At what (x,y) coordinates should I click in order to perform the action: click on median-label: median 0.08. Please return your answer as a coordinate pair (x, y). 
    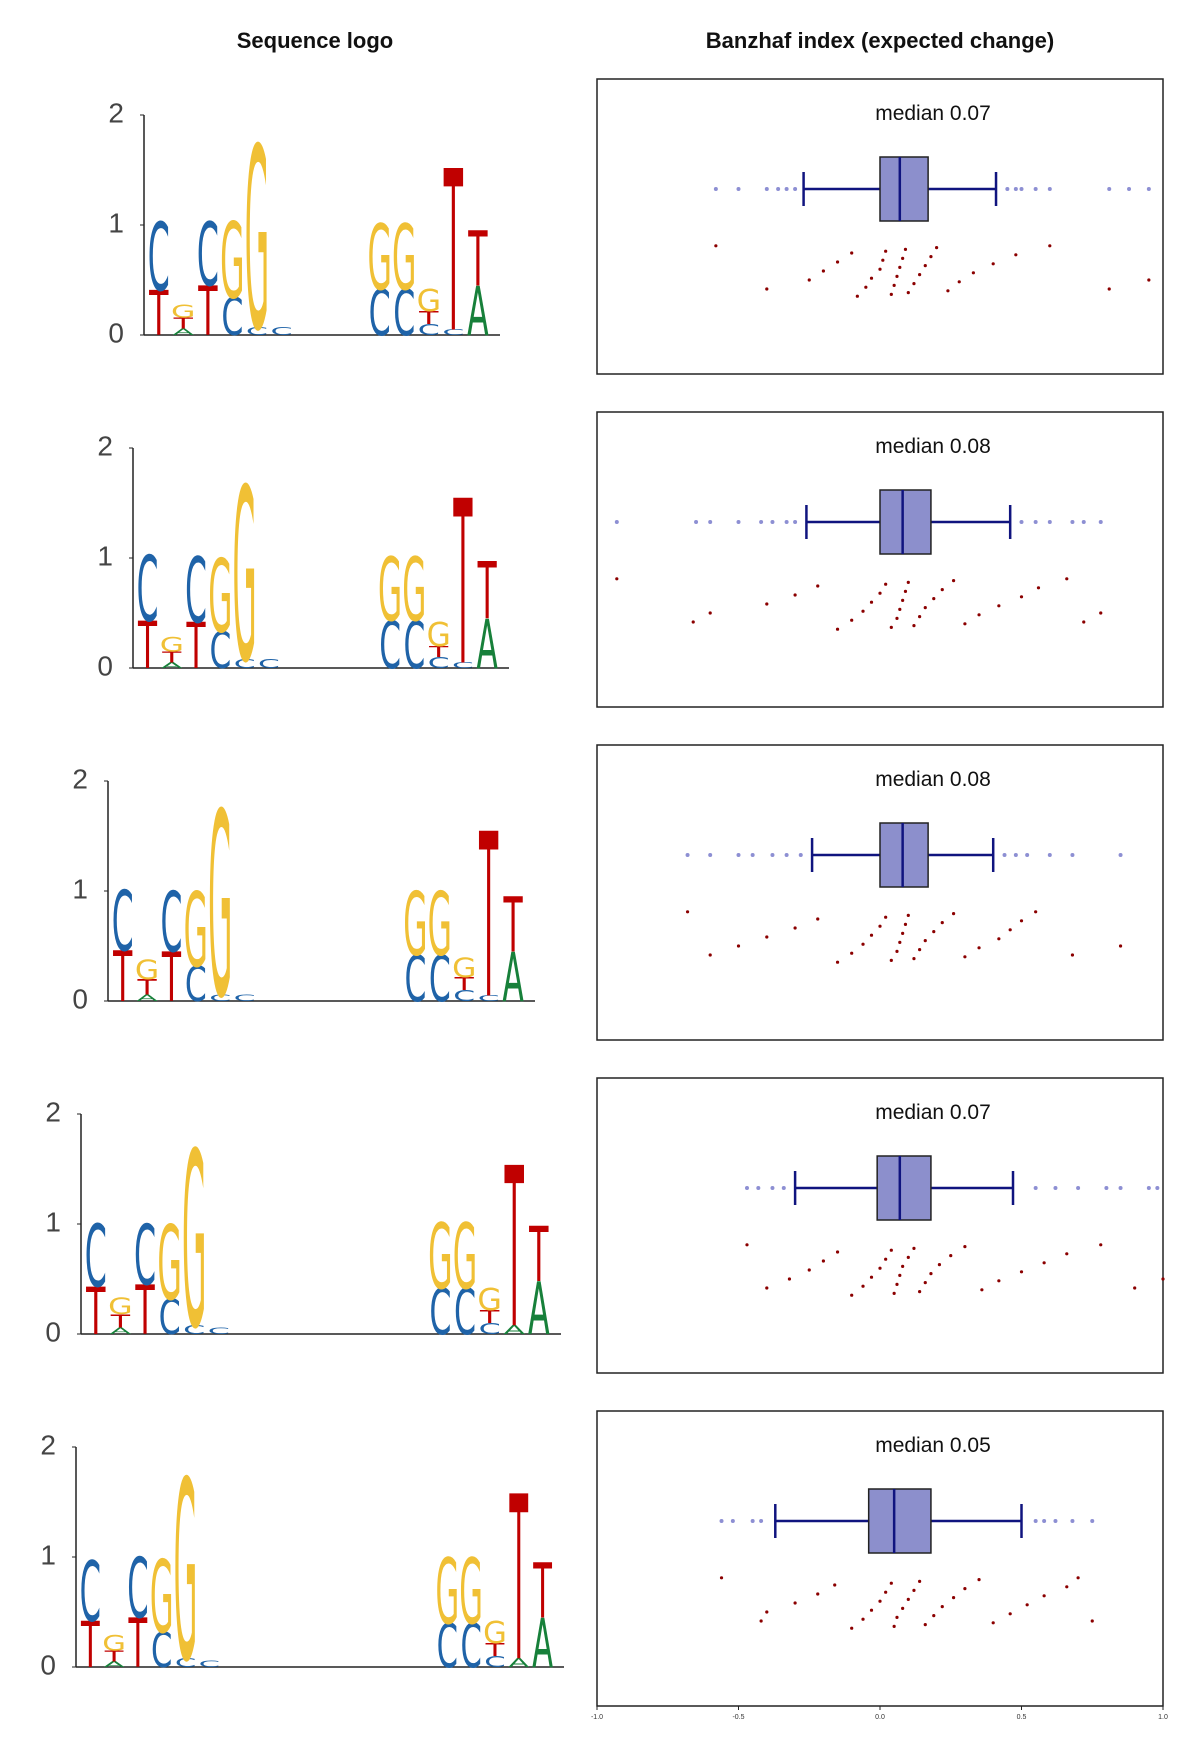
    Looking at the image, I should click on (933, 779).